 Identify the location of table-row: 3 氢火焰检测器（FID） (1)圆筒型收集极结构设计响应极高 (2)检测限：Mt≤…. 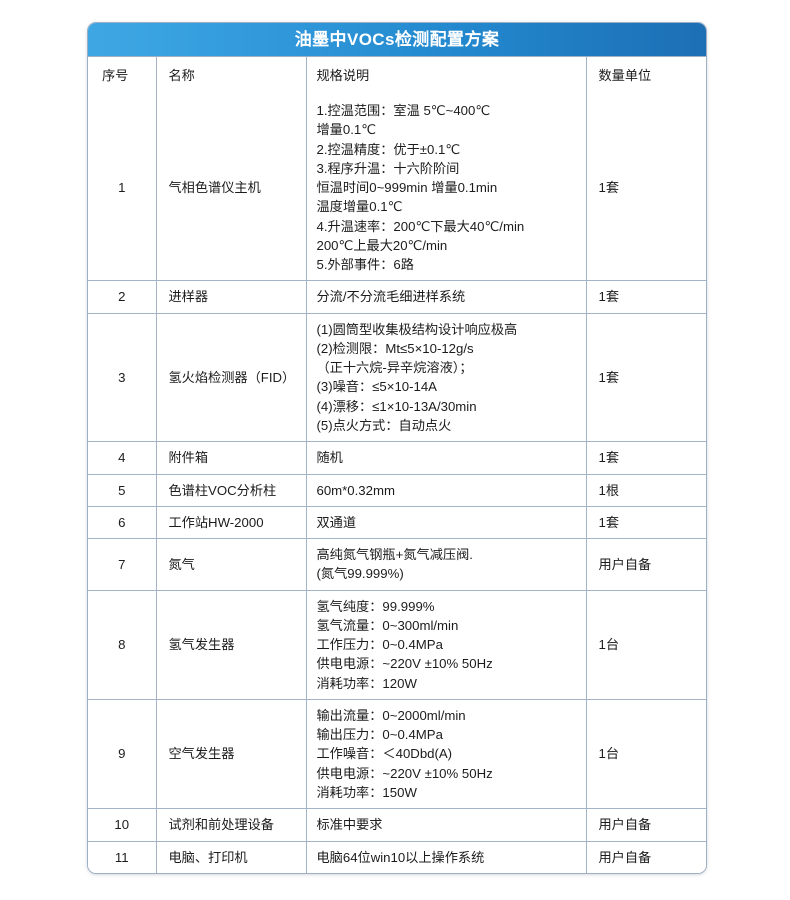
(397, 377).